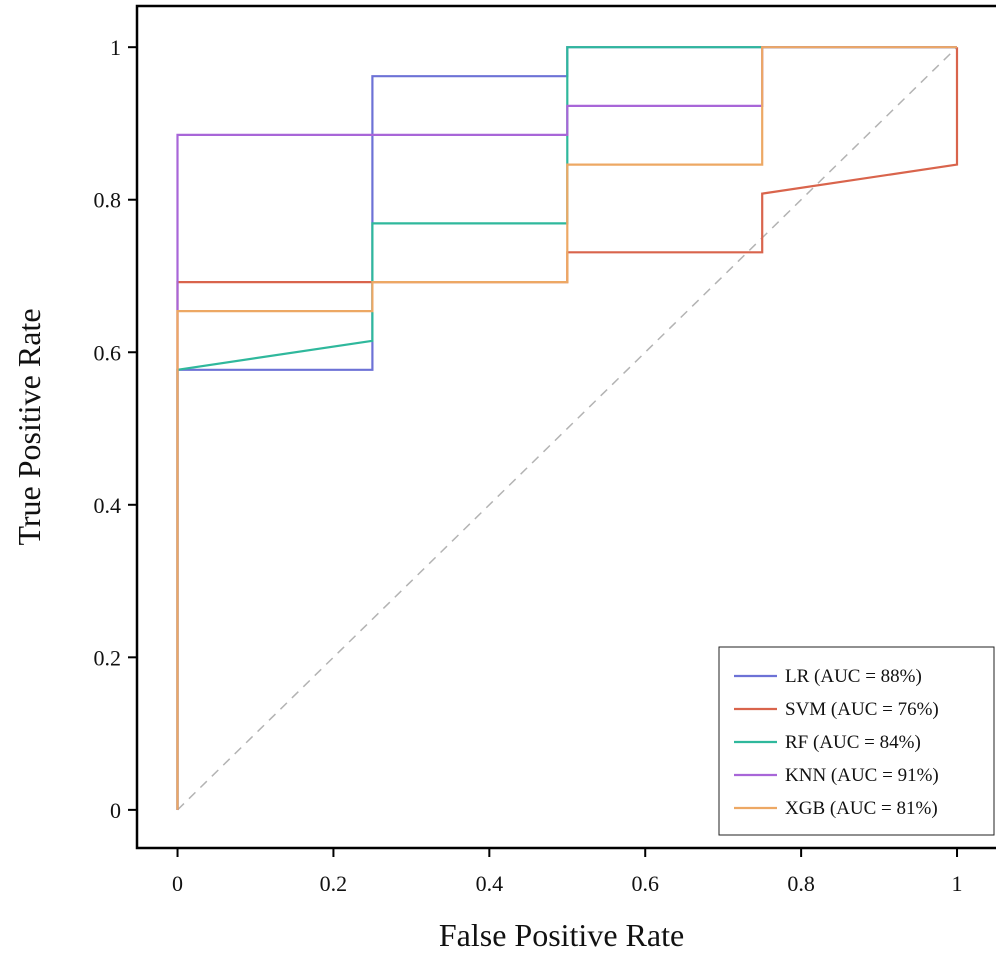  What do you see at coordinates (957, 883) in the screenshot?
I see `x-tick-label: 1` at bounding box center [957, 883].